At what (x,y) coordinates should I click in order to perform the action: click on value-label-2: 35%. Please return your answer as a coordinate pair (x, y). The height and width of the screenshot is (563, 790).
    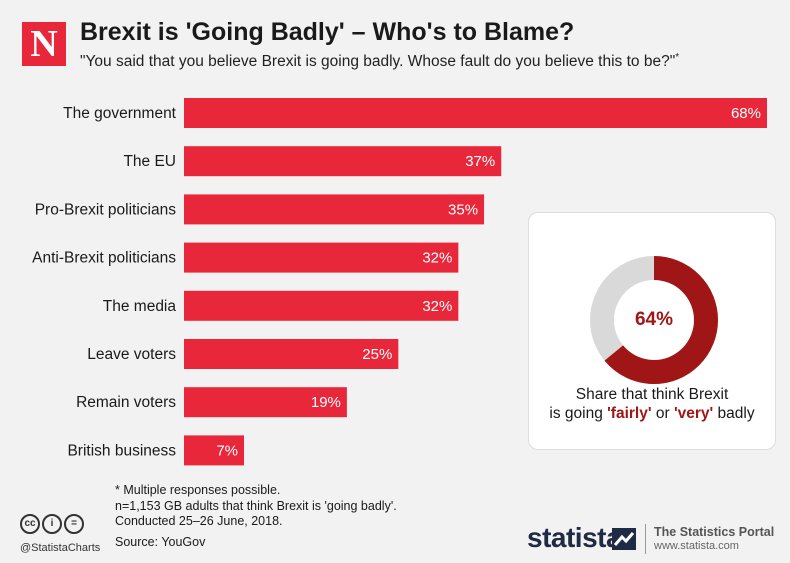
    Looking at the image, I should click on (463, 209).